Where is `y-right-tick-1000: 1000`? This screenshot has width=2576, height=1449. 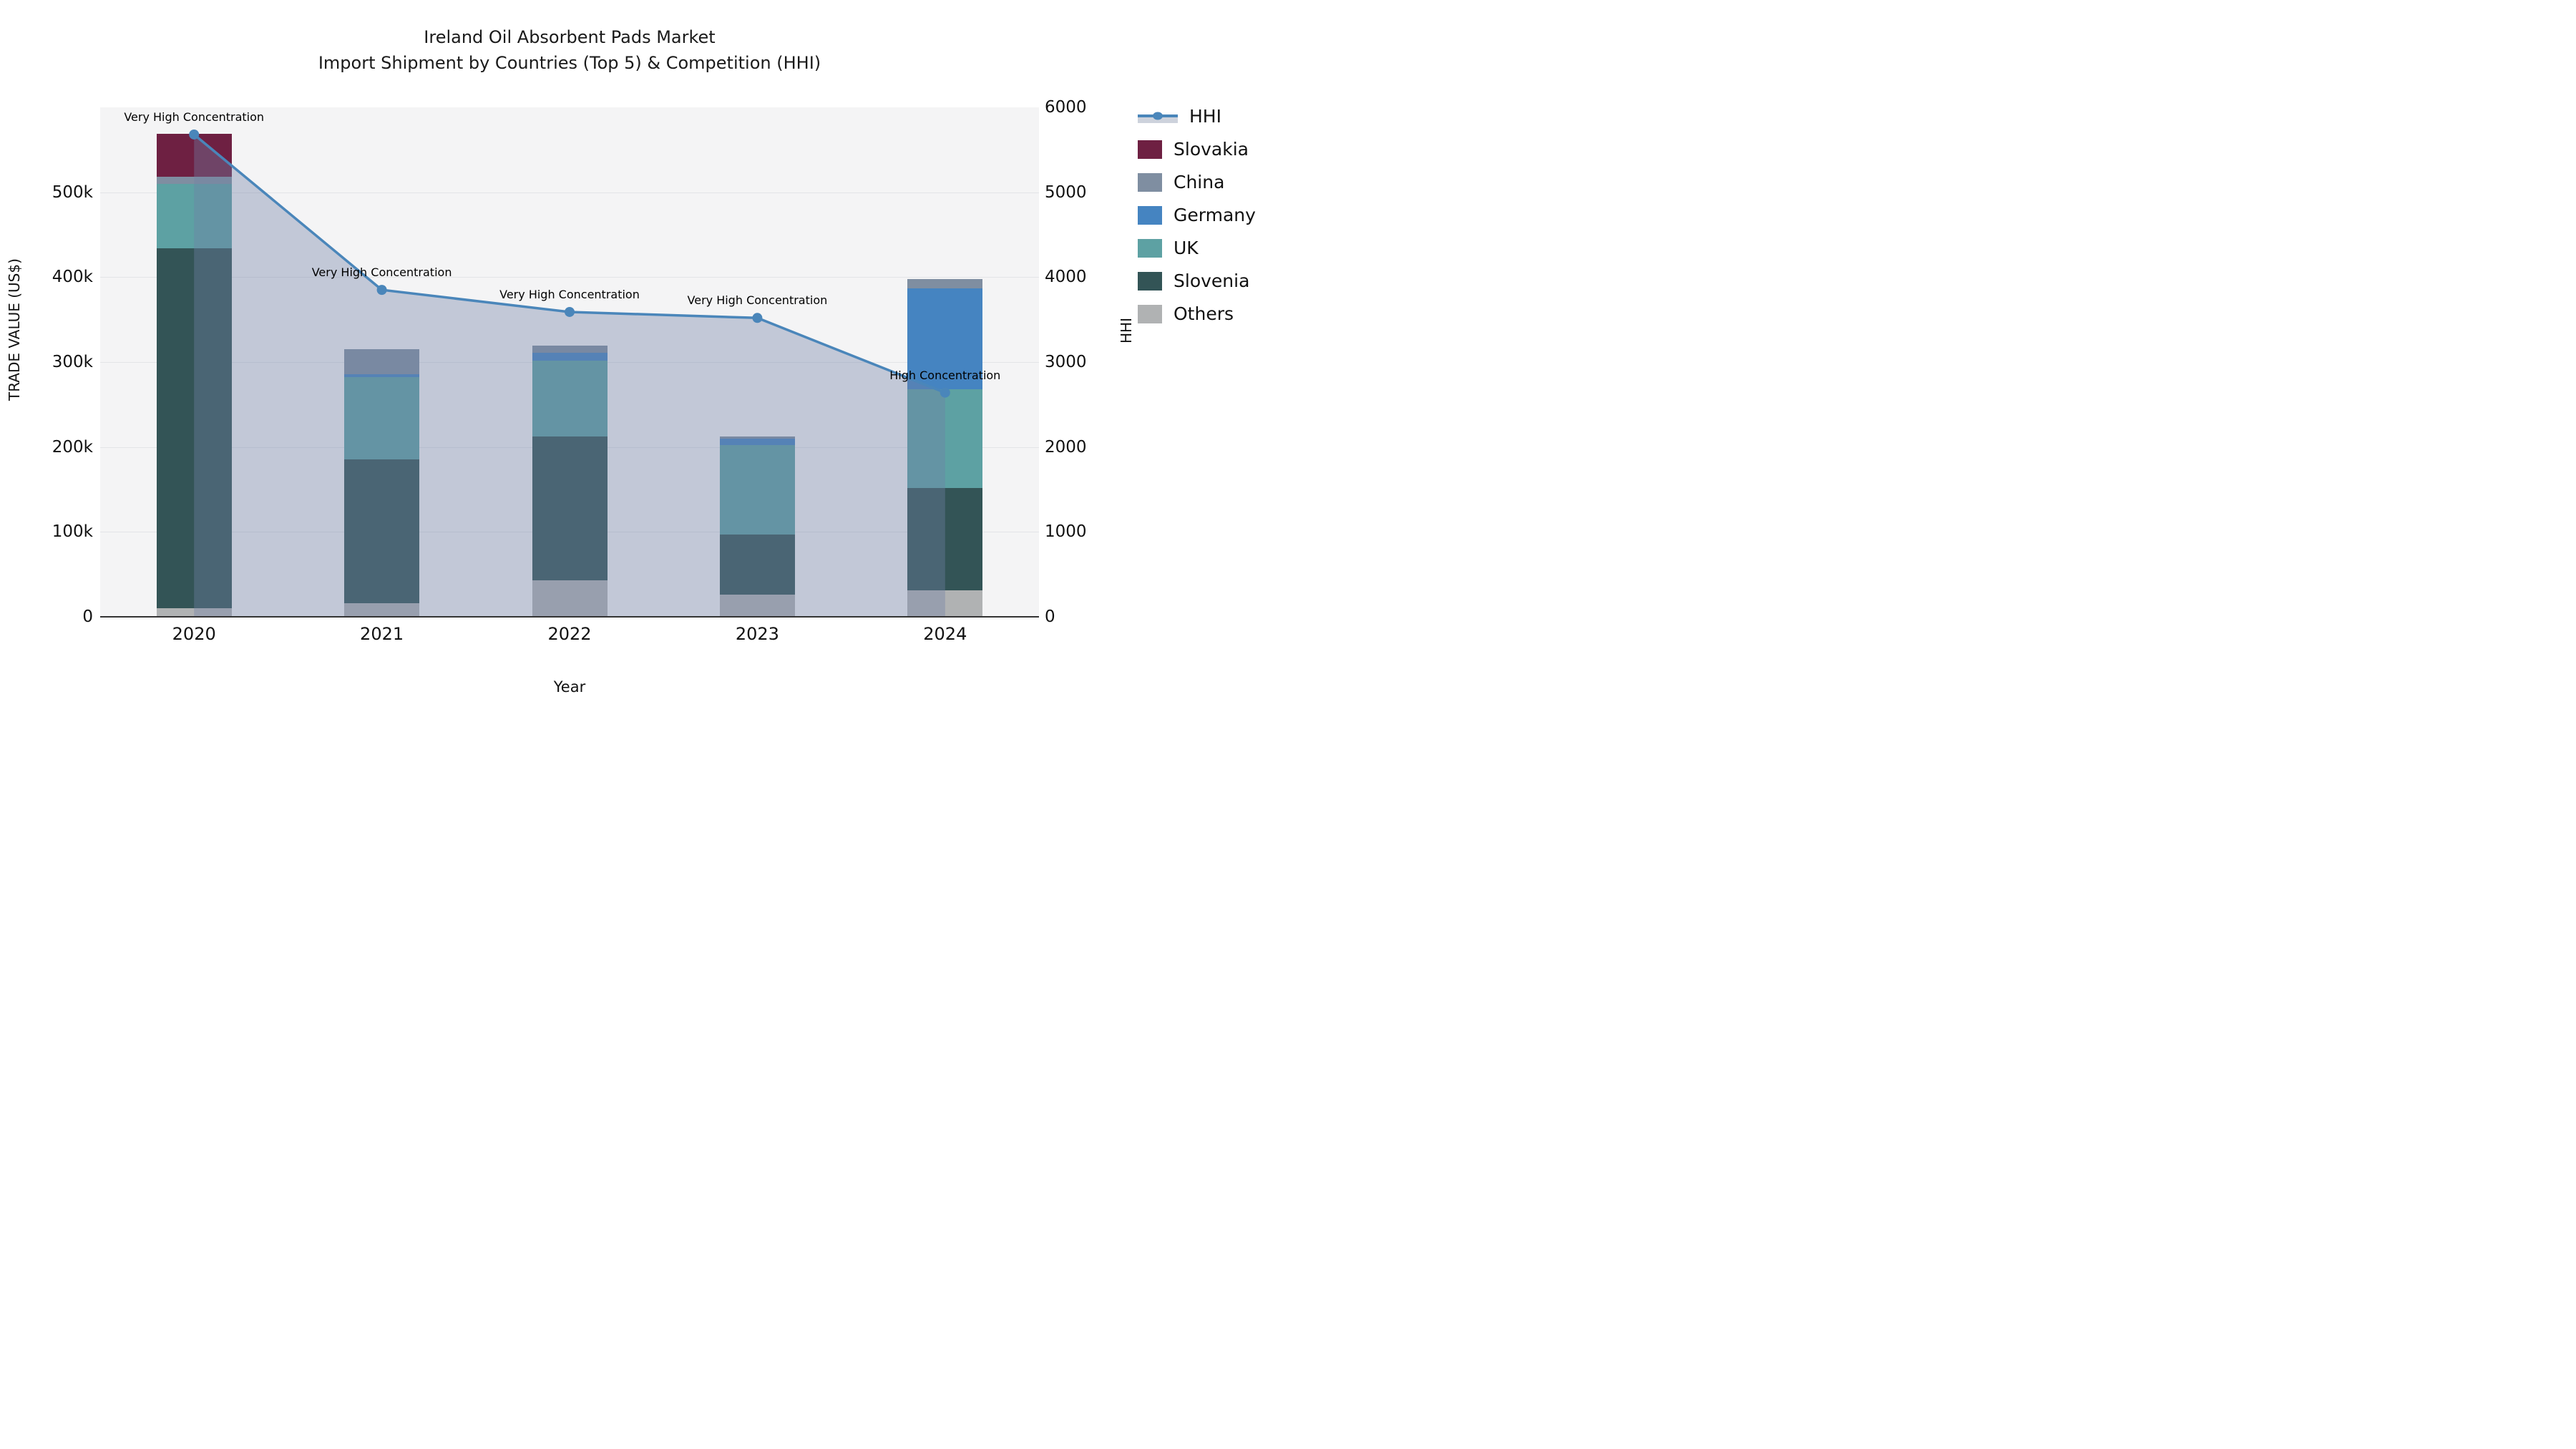 y-right-tick-1000: 1000 is located at coordinates (1066, 532).